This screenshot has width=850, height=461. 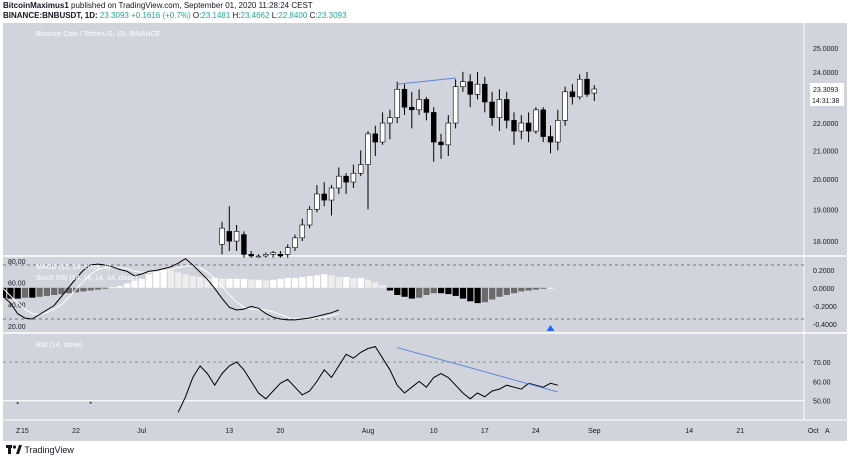 What do you see at coordinates (813, 431) in the screenshot?
I see `time-axis-tick-label: Oct` at bounding box center [813, 431].